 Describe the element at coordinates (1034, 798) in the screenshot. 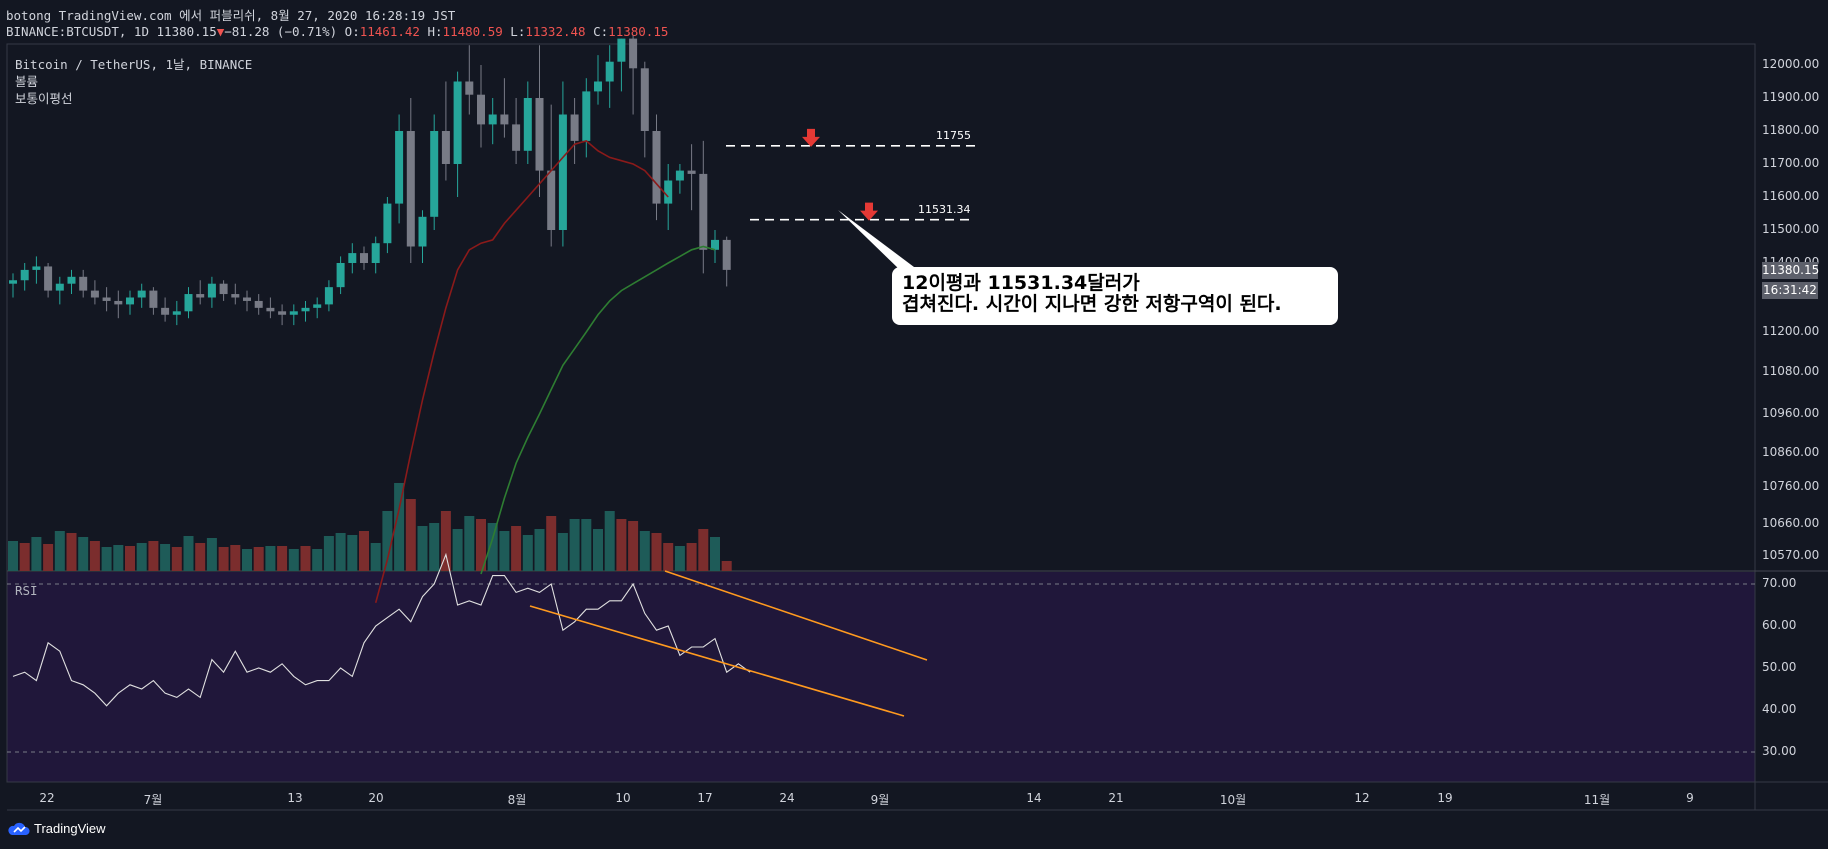

I see `time-axis-label: 14` at that location.